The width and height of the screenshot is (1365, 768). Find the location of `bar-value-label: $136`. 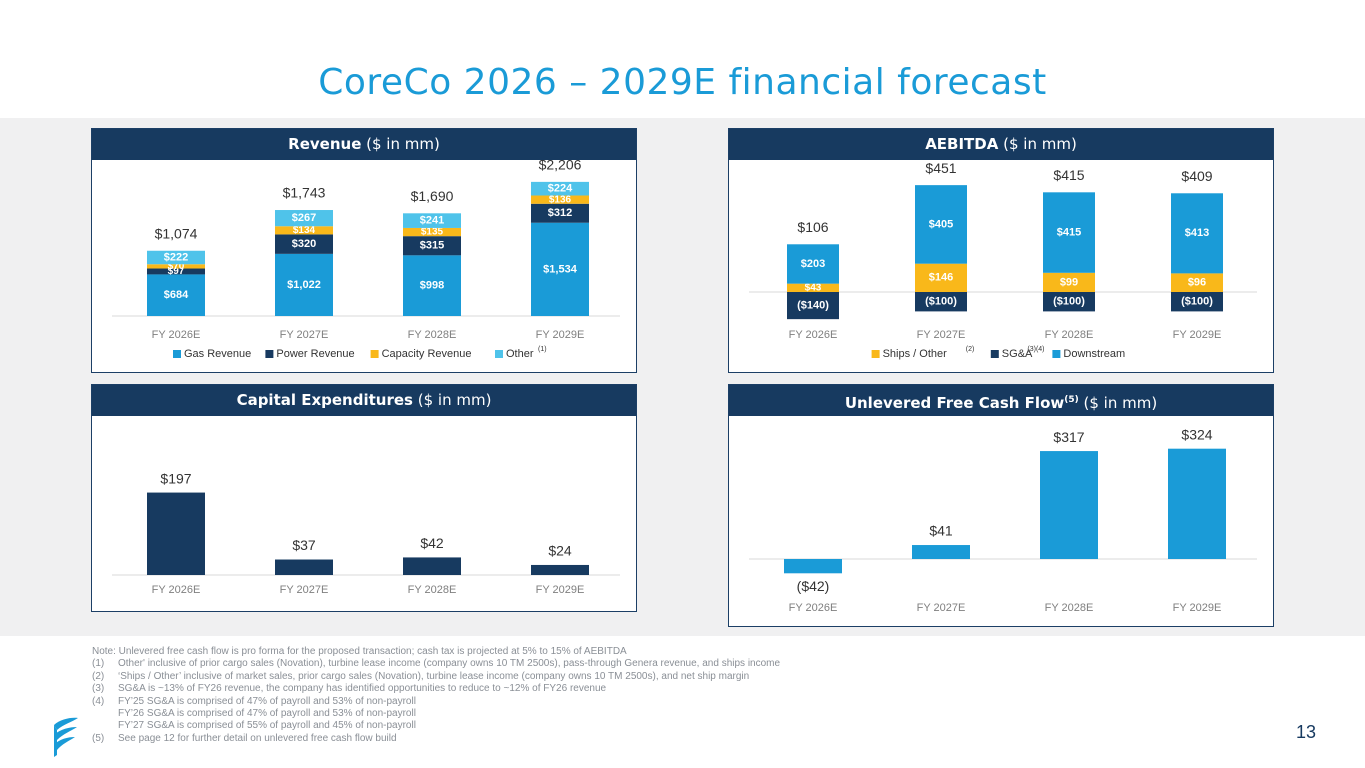

bar-value-label: $136 is located at coordinates (560, 199).